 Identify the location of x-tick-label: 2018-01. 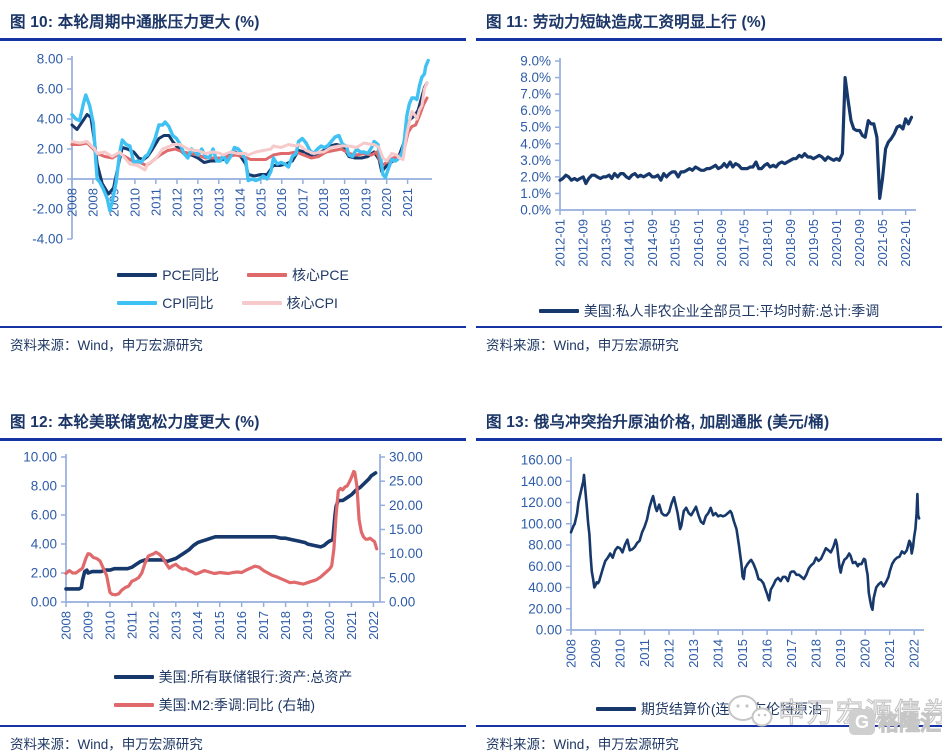
(767, 243).